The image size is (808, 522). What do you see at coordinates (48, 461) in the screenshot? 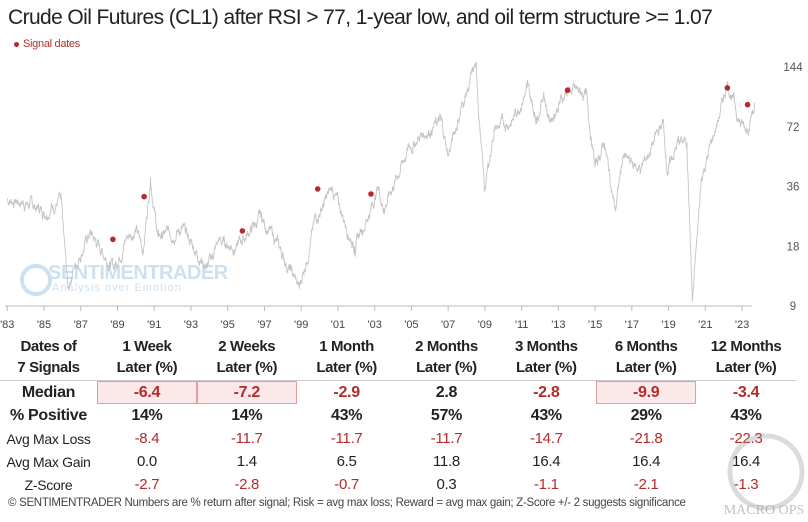
I see `row-label: Avg Max Gain` at bounding box center [48, 461].